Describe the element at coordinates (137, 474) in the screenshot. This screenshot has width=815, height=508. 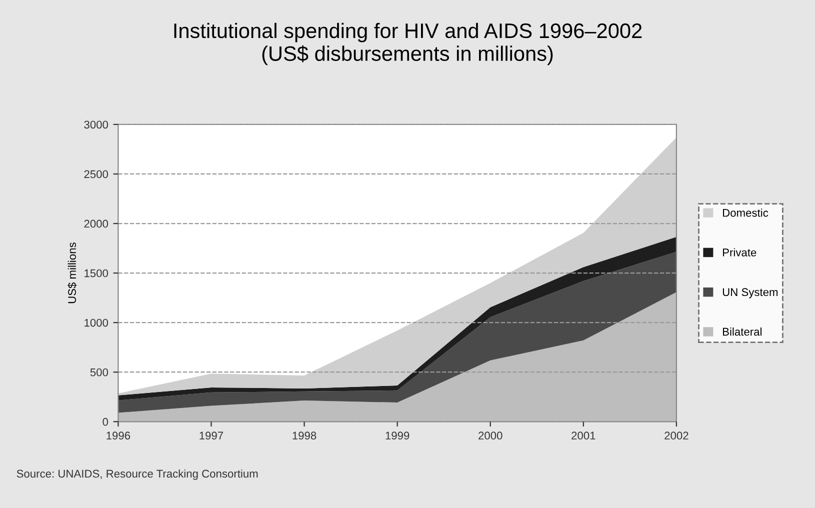
I see `source-note: Source: UNAIDS, Resource Tracking Consortium` at that location.